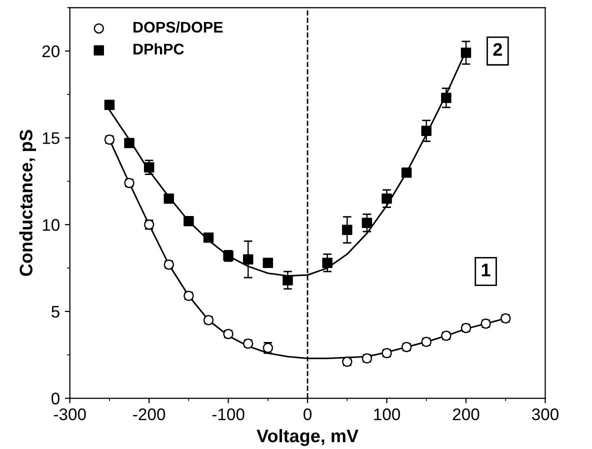 This screenshot has width=592, height=449. Describe the element at coordinates (545, 414) in the screenshot. I see `x-tick-label: 300` at that location.